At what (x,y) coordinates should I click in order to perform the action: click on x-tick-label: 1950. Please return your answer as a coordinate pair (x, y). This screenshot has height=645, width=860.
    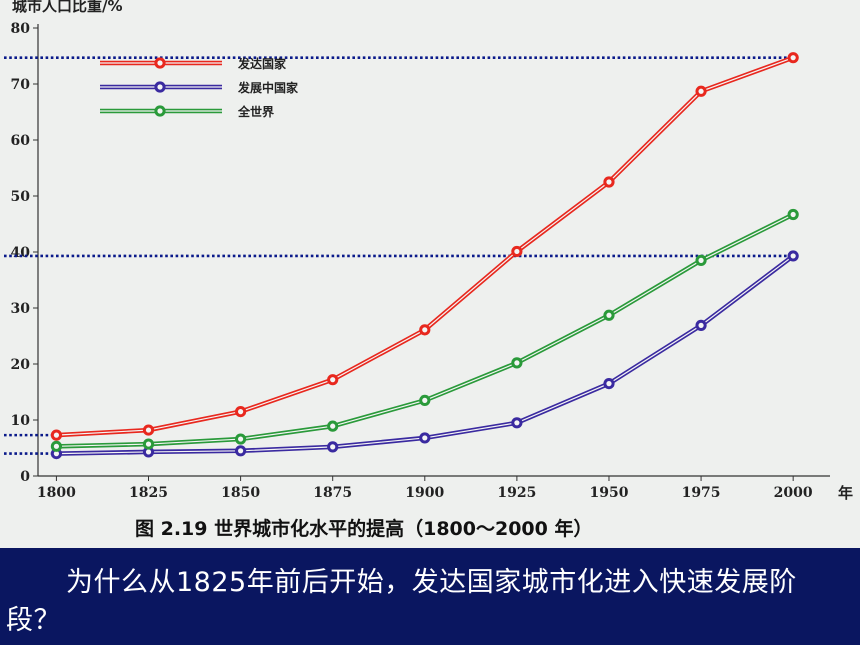
    Looking at the image, I should click on (608, 493).